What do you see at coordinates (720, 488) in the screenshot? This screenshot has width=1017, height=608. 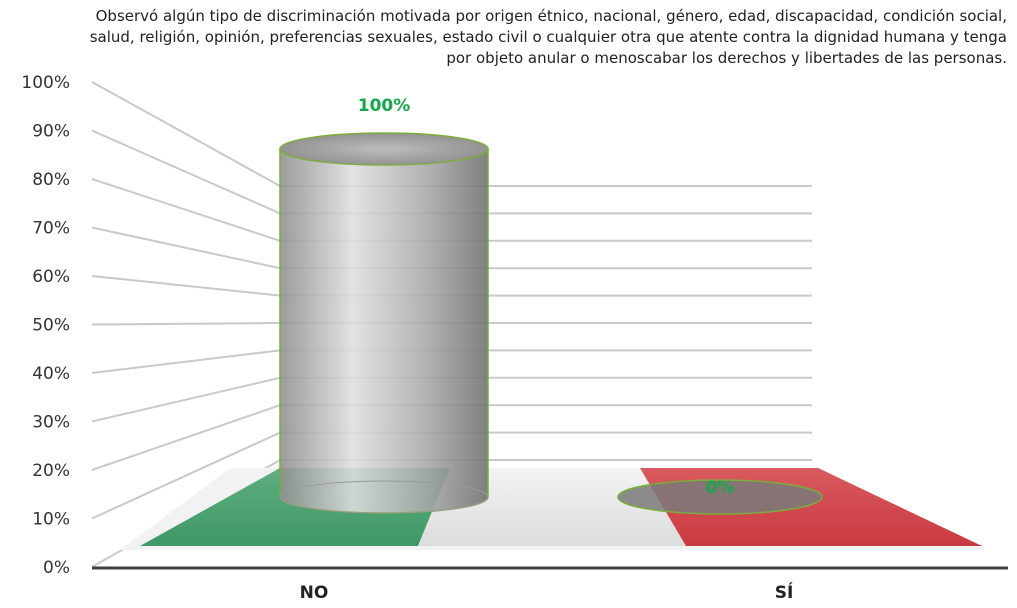 I see `data-label: 0%` at bounding box center [720, 488].